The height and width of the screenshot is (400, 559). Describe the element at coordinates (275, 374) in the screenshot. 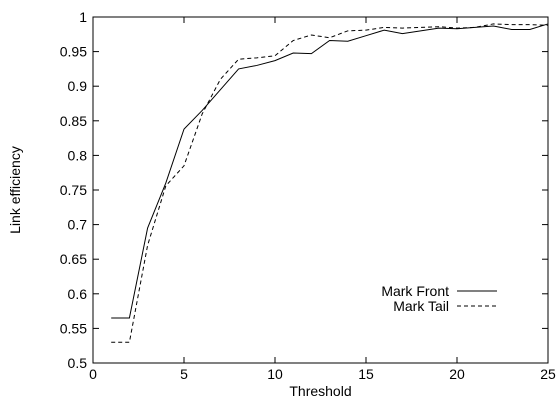

I see `x-tick-label: 10` at that location.